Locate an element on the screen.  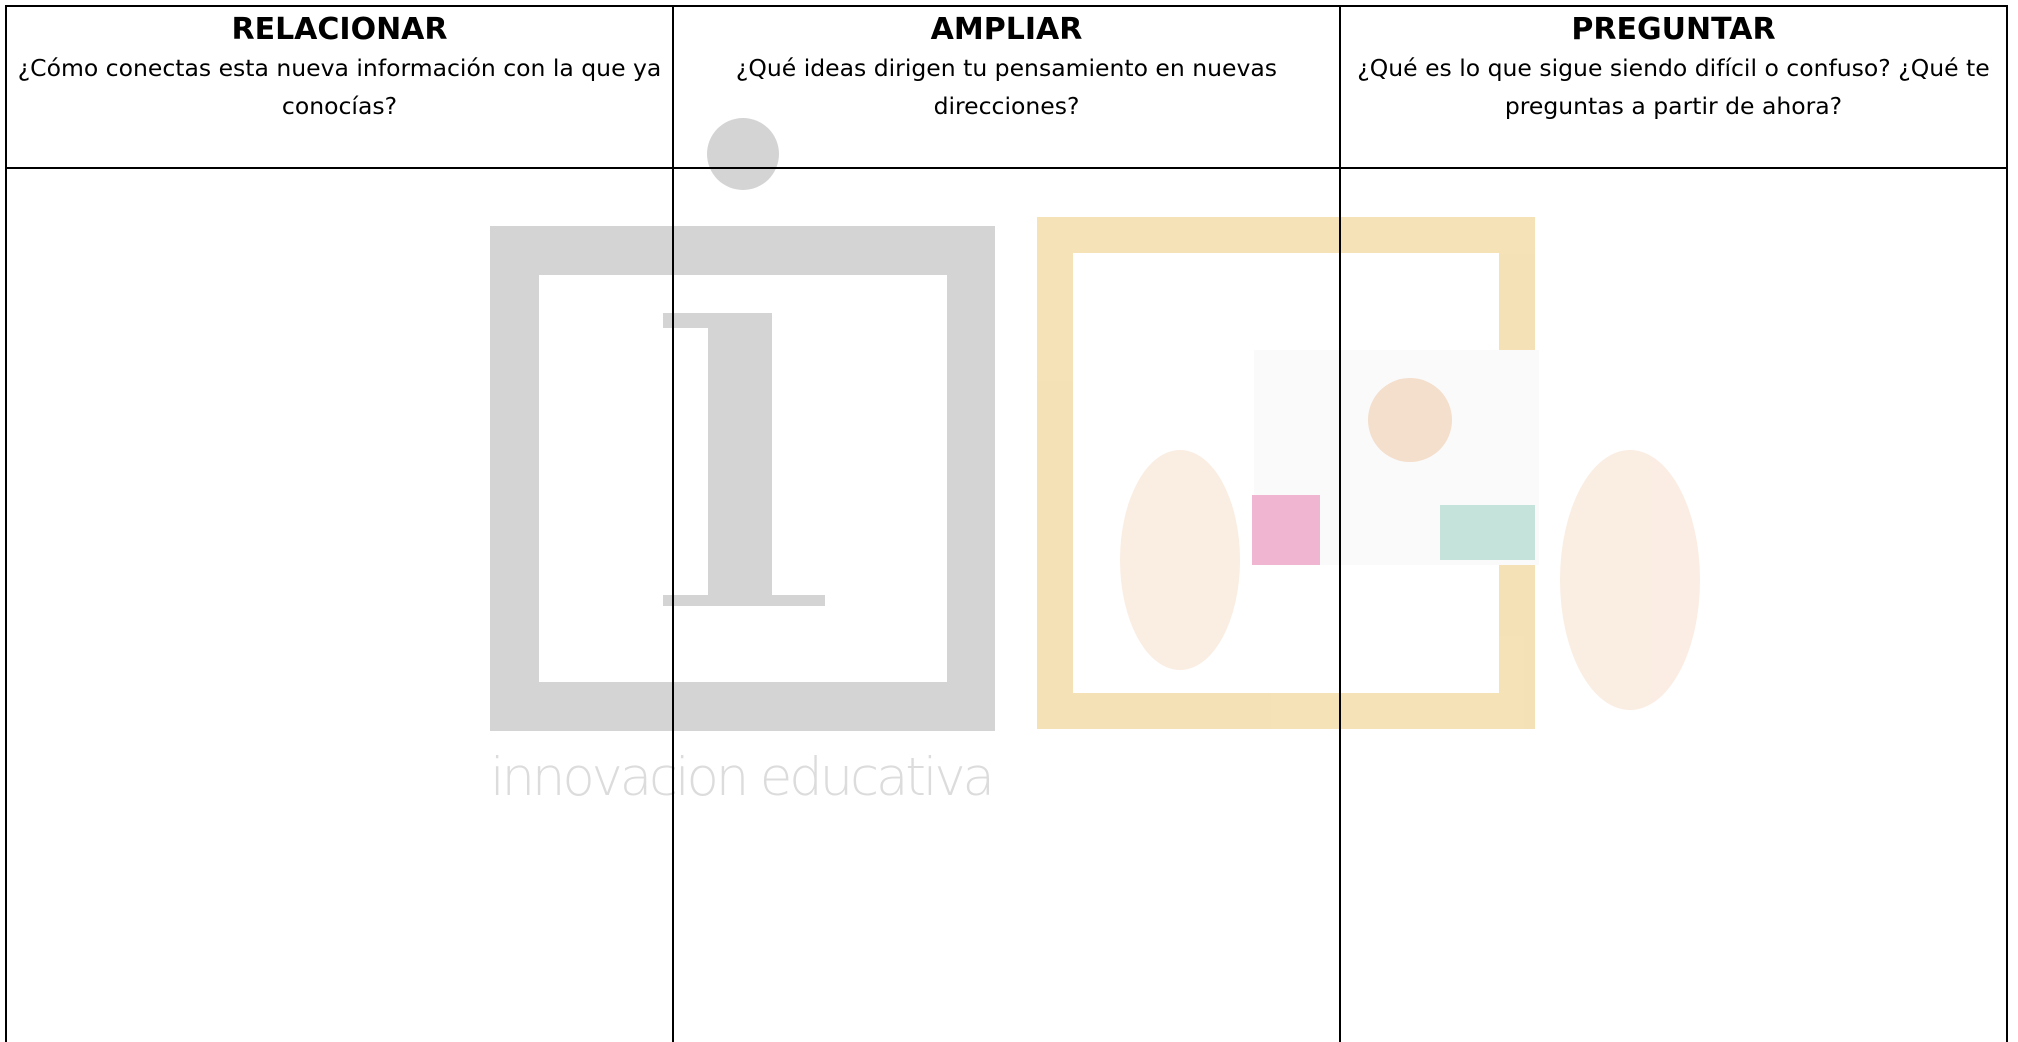
logo-i-base is located at coordinates (744, 600).